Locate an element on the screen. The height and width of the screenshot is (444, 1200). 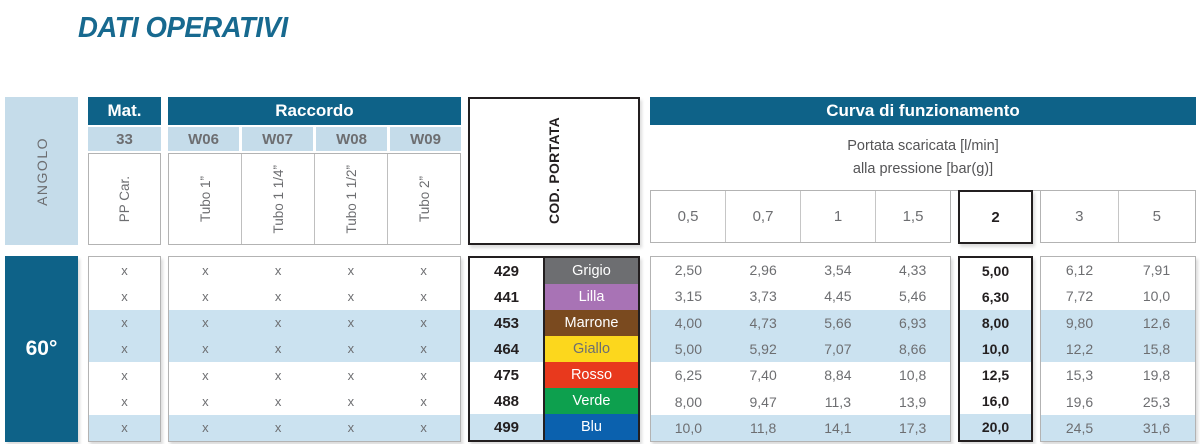
material-label-cell: PP Car. is located at coordinates (124, 199).